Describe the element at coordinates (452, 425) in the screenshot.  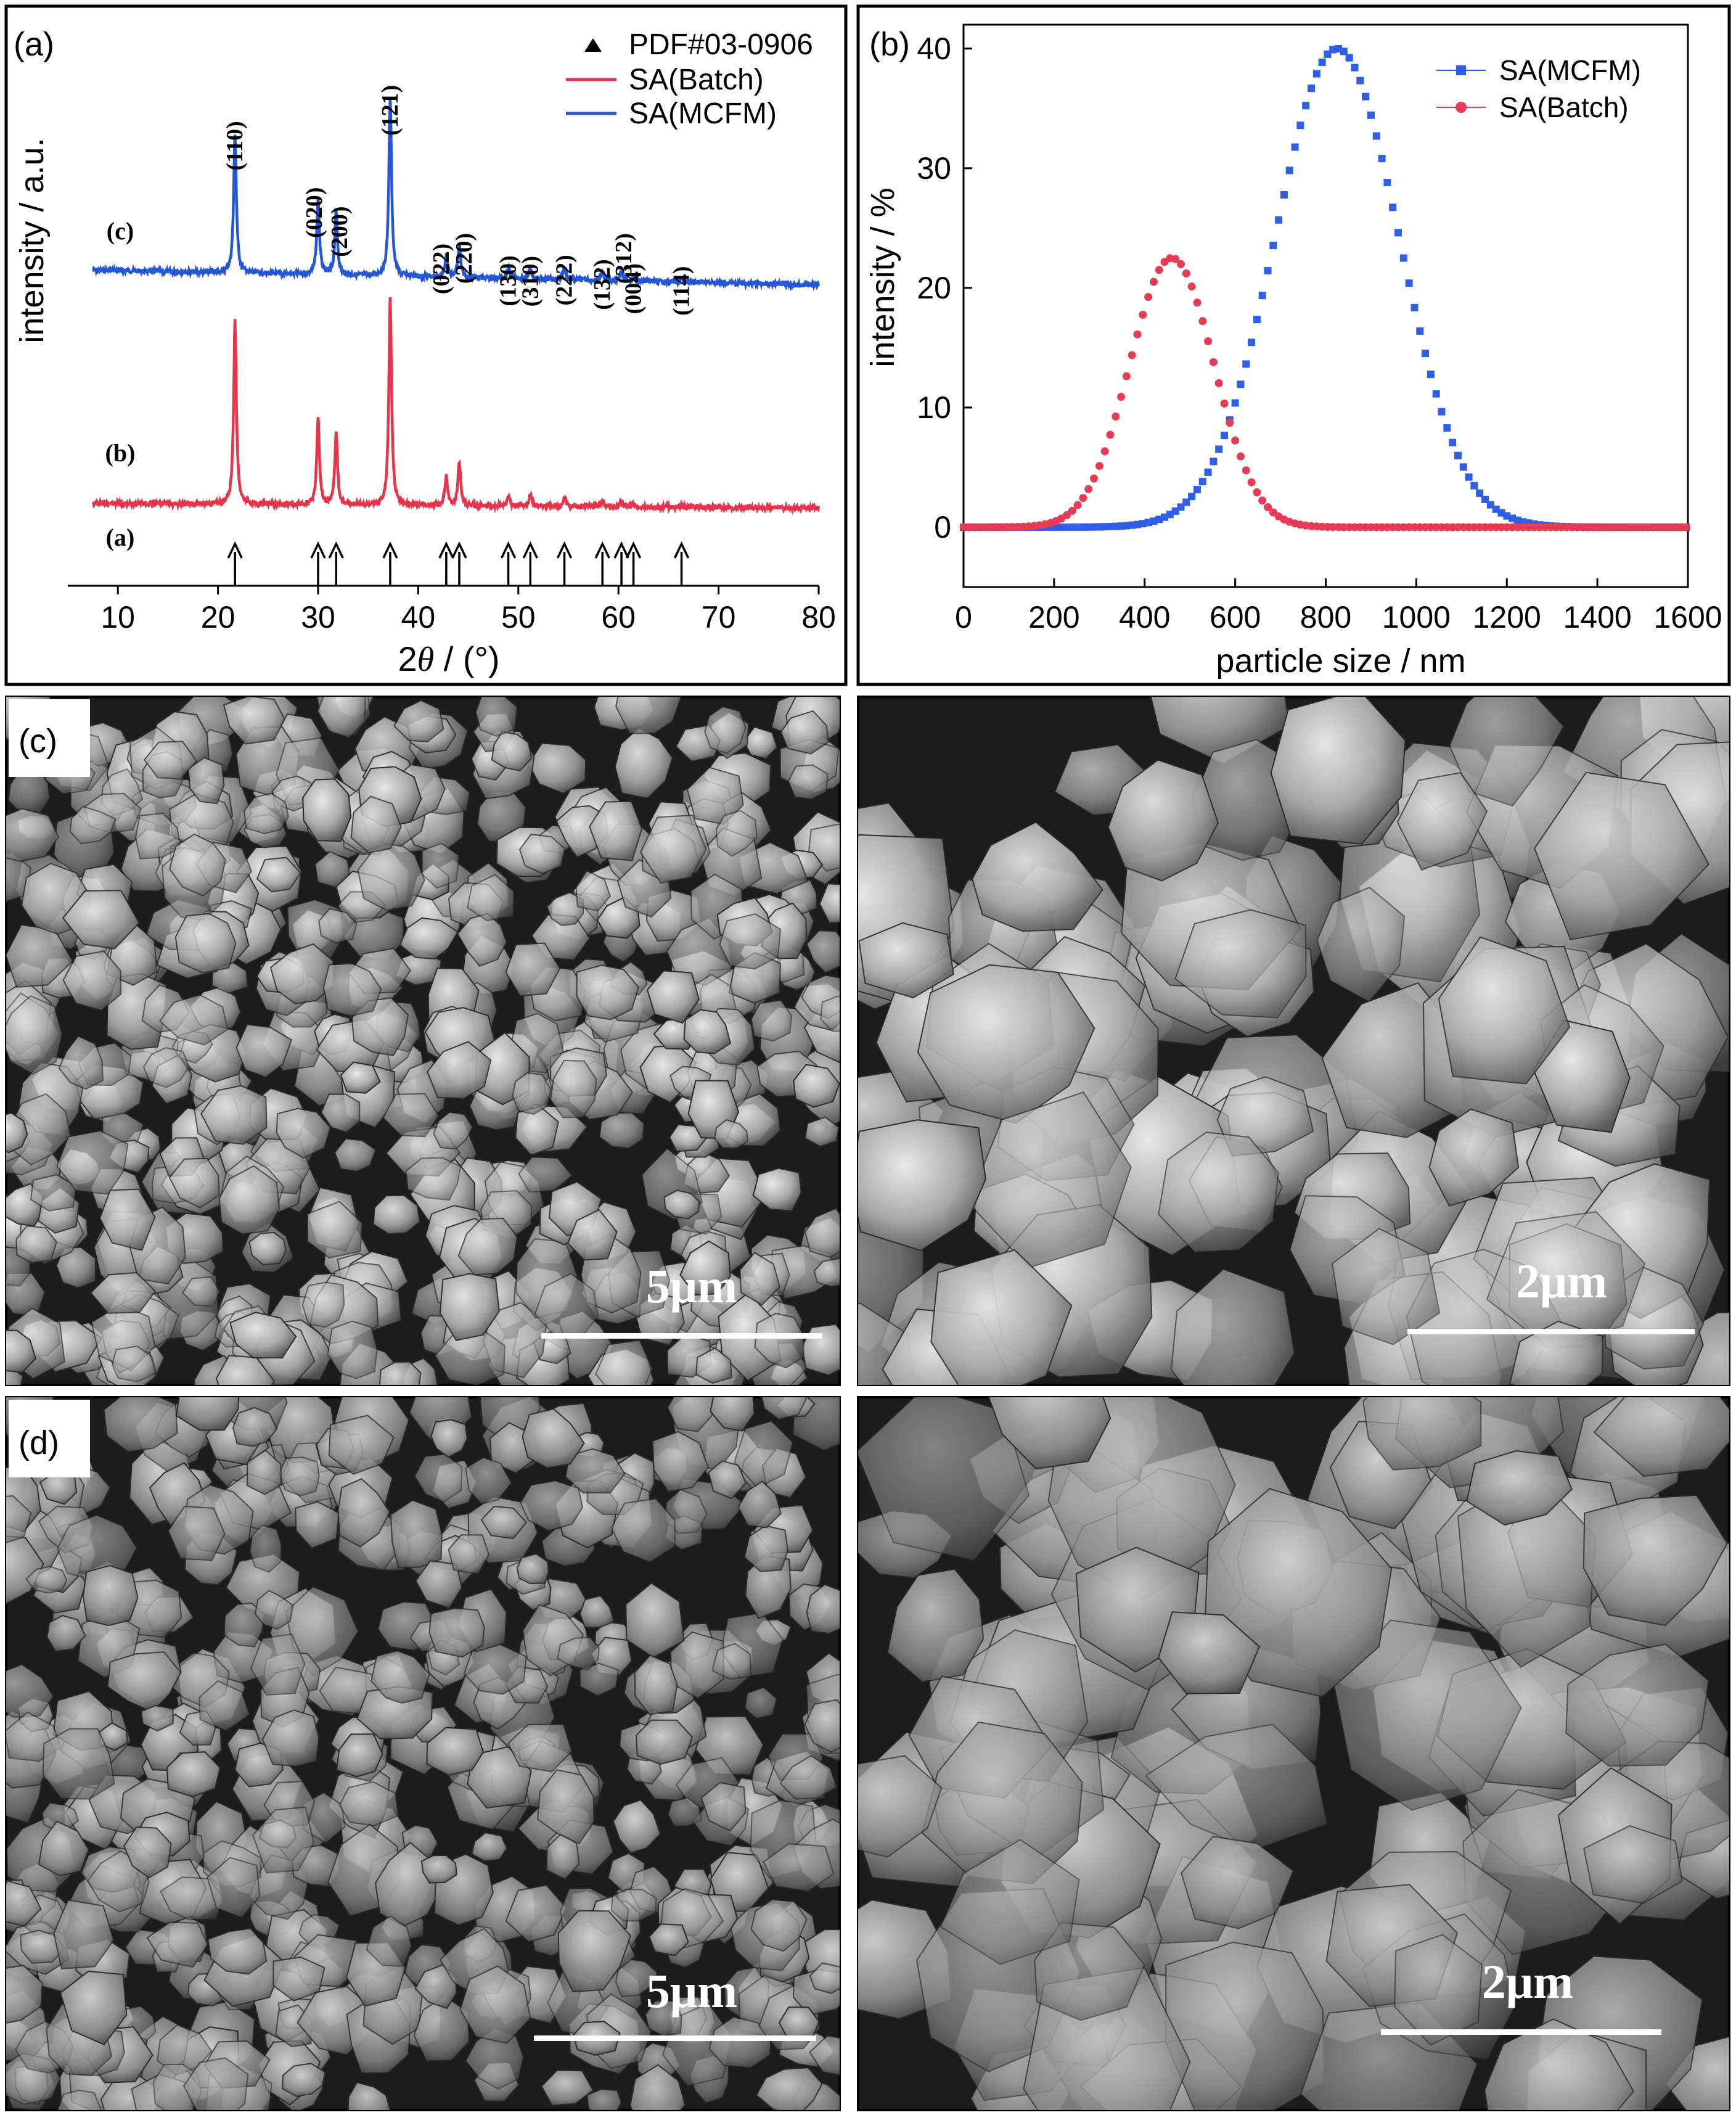
I see `xrd-axes: 10 20 30 40 50 60 70 80 (c) (b) (a)` at that location.